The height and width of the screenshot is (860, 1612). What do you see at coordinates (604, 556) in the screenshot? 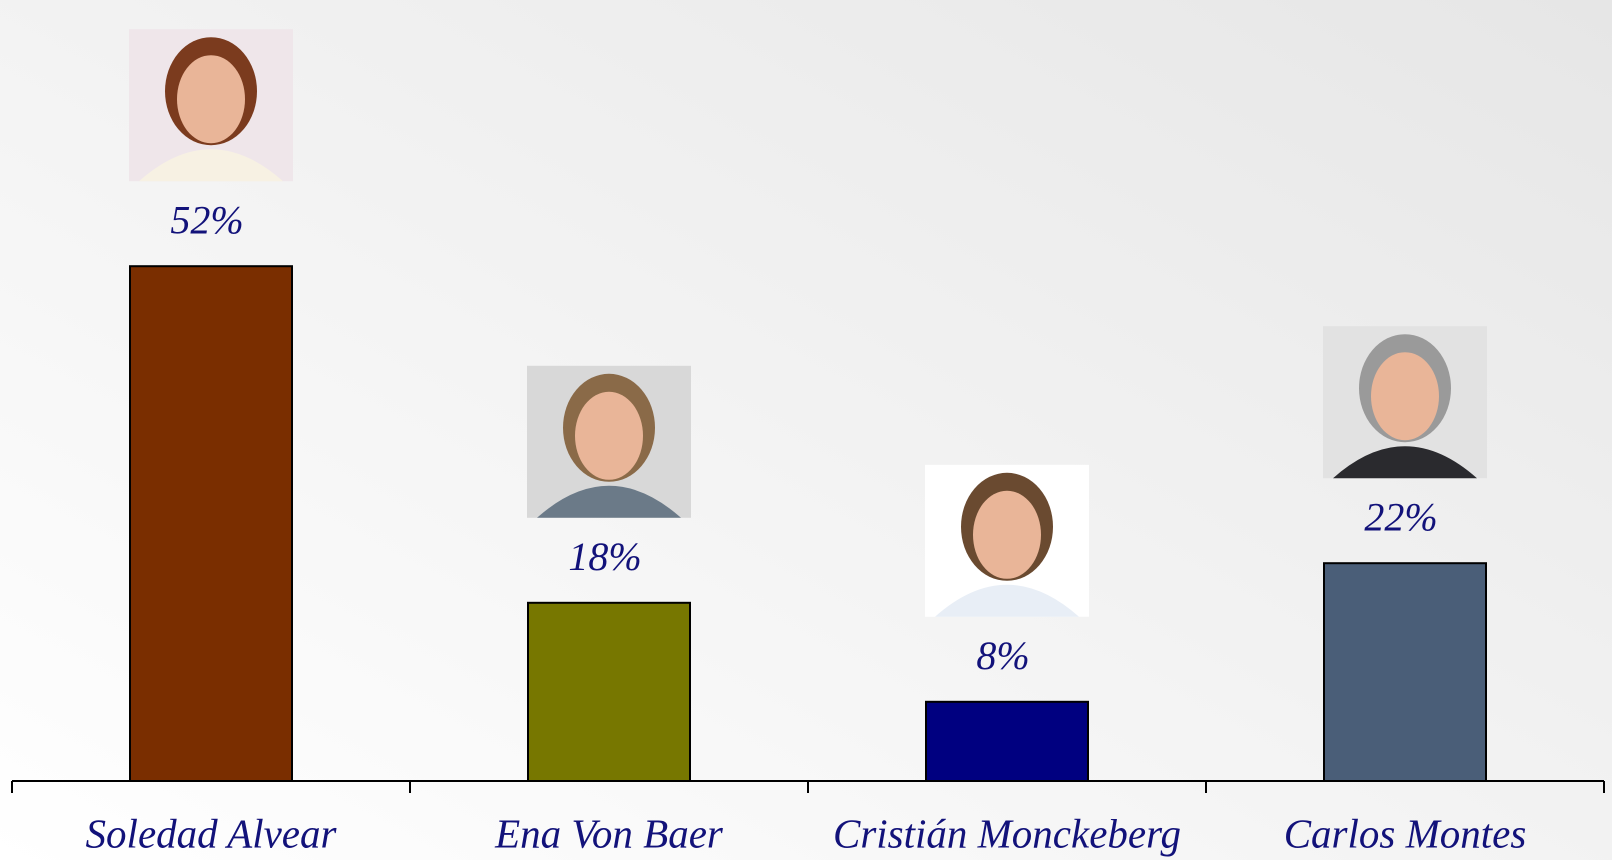
I see `value-label: 18%` at bounding box center [604, 556].